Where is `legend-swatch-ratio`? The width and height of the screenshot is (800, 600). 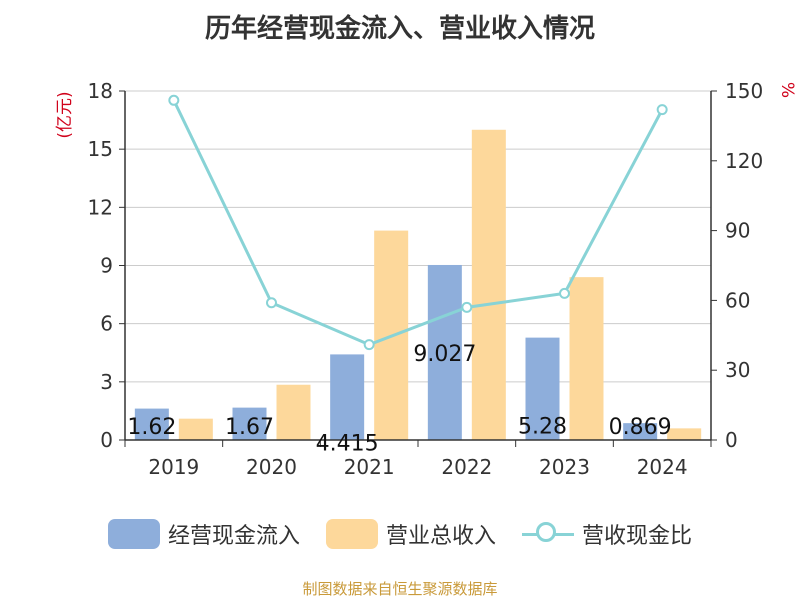 legend-swatch-ratio is located at coordinates (548, 534).